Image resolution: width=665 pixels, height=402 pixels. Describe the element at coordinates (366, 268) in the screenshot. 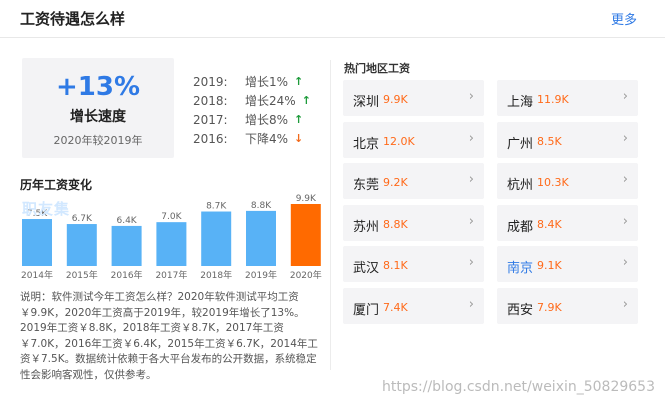

I see `city-name: 武汉` at that location.